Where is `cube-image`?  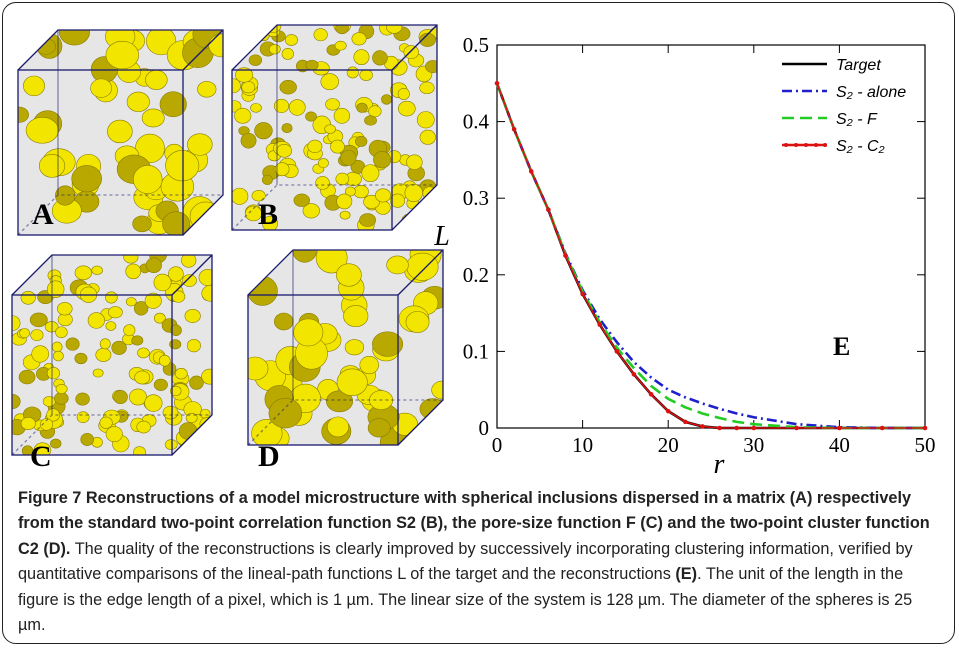
cube-image is located at coordinates (334, 127).